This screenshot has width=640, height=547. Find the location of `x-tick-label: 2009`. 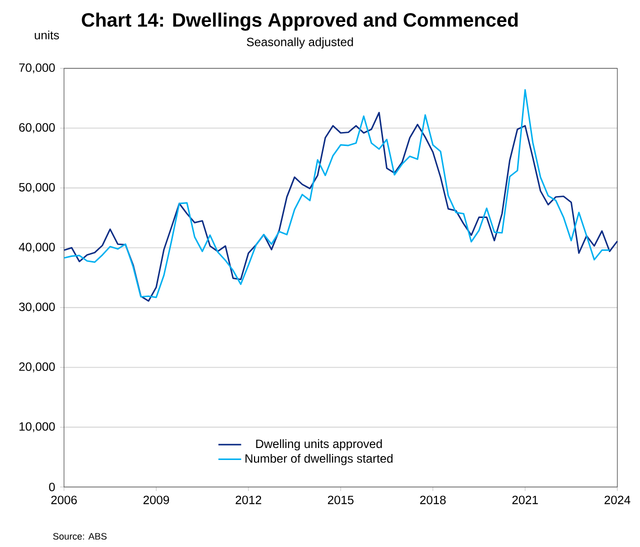

x-tick-label: 2009 is located at coordinates (156, 500).